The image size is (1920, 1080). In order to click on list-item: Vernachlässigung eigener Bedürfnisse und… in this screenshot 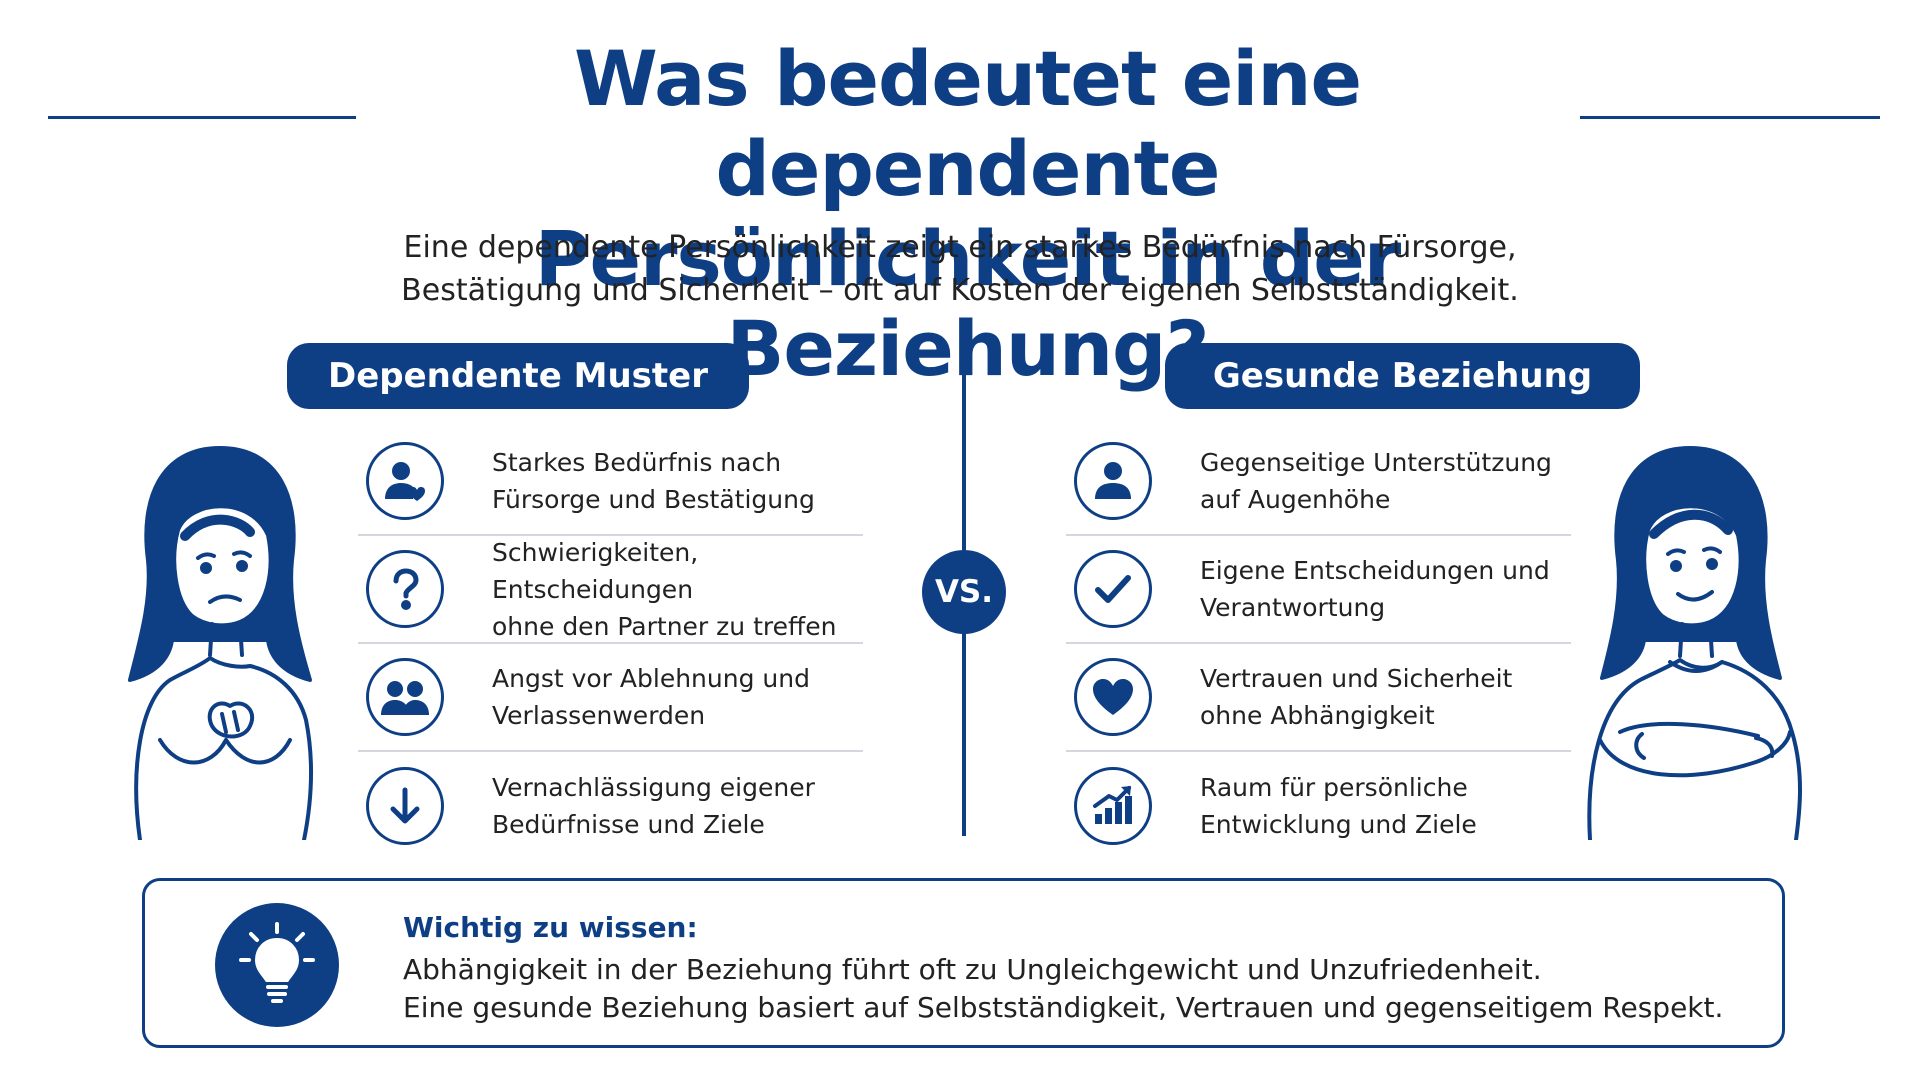, I will do `click(610, 806)`.